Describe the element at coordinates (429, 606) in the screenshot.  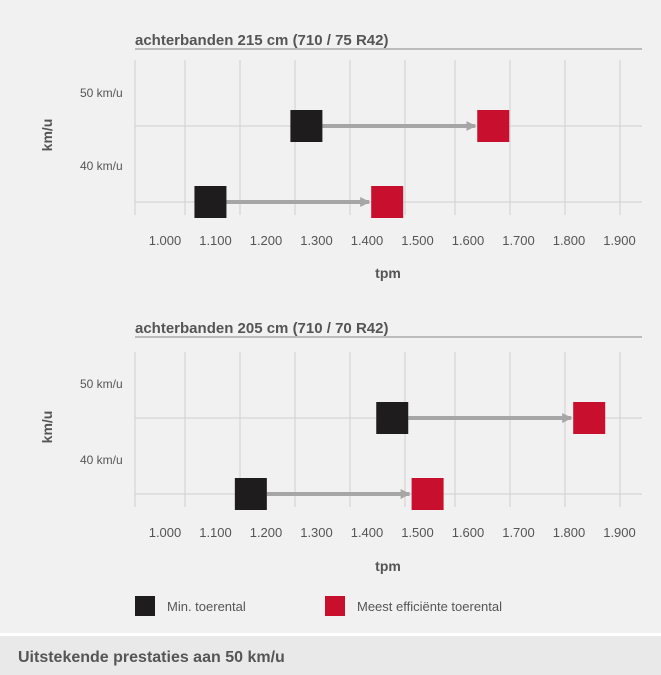
I see `legend-label-efficient: Meest efficiënte toerental` at that location.